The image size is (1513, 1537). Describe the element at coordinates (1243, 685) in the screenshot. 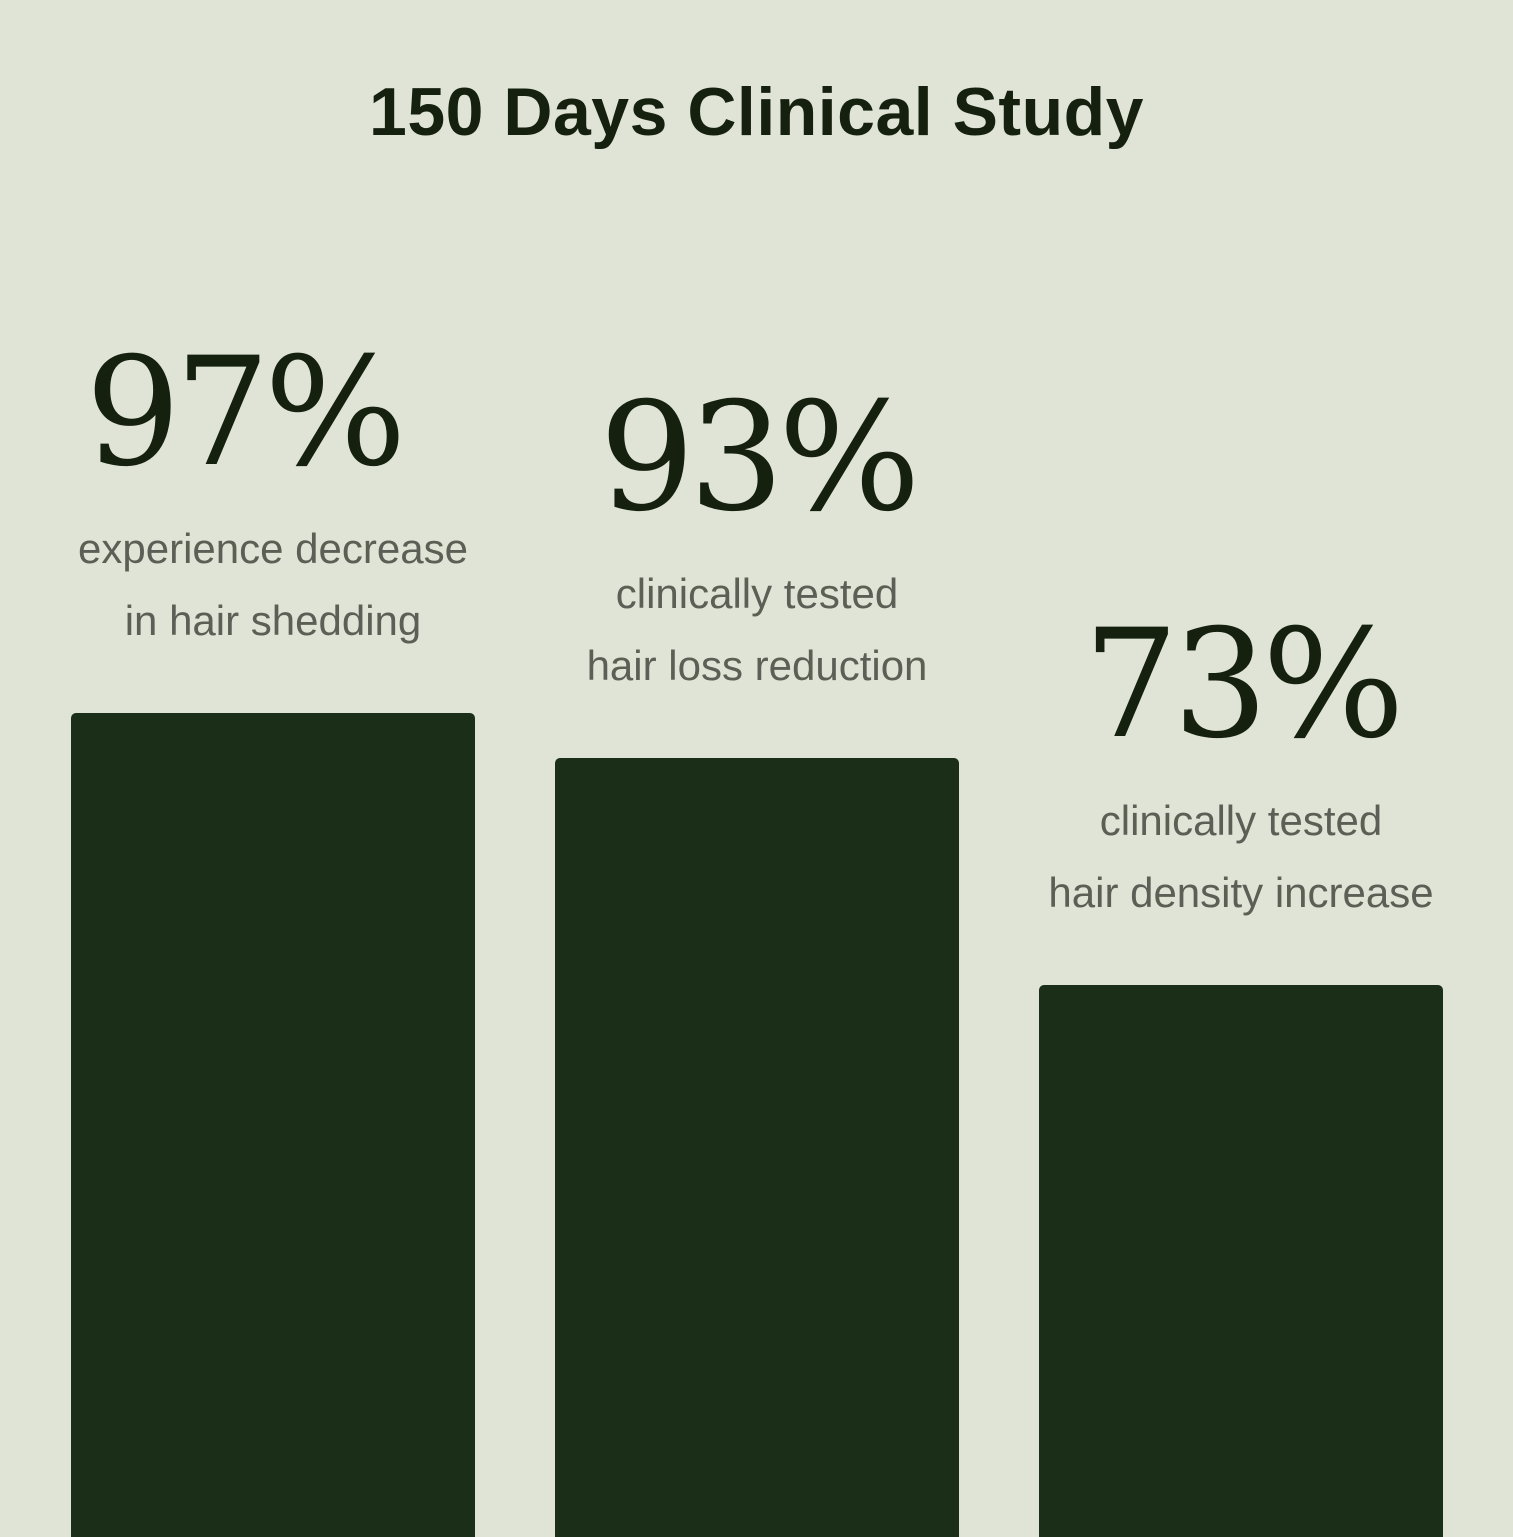

I see `value-label-3: 73%` at that location.